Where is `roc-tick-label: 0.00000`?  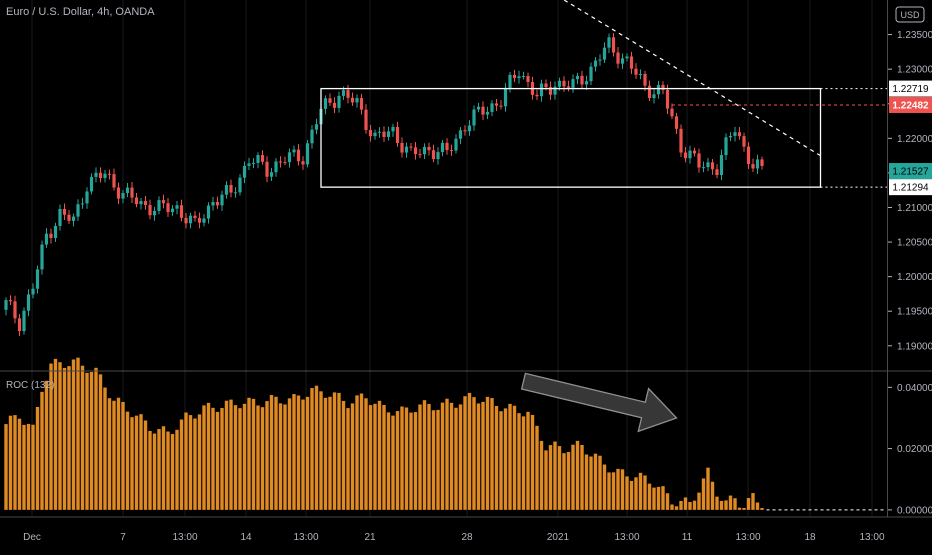 roc-tick-label: 0.00000 is located at coordinates (914, 510).